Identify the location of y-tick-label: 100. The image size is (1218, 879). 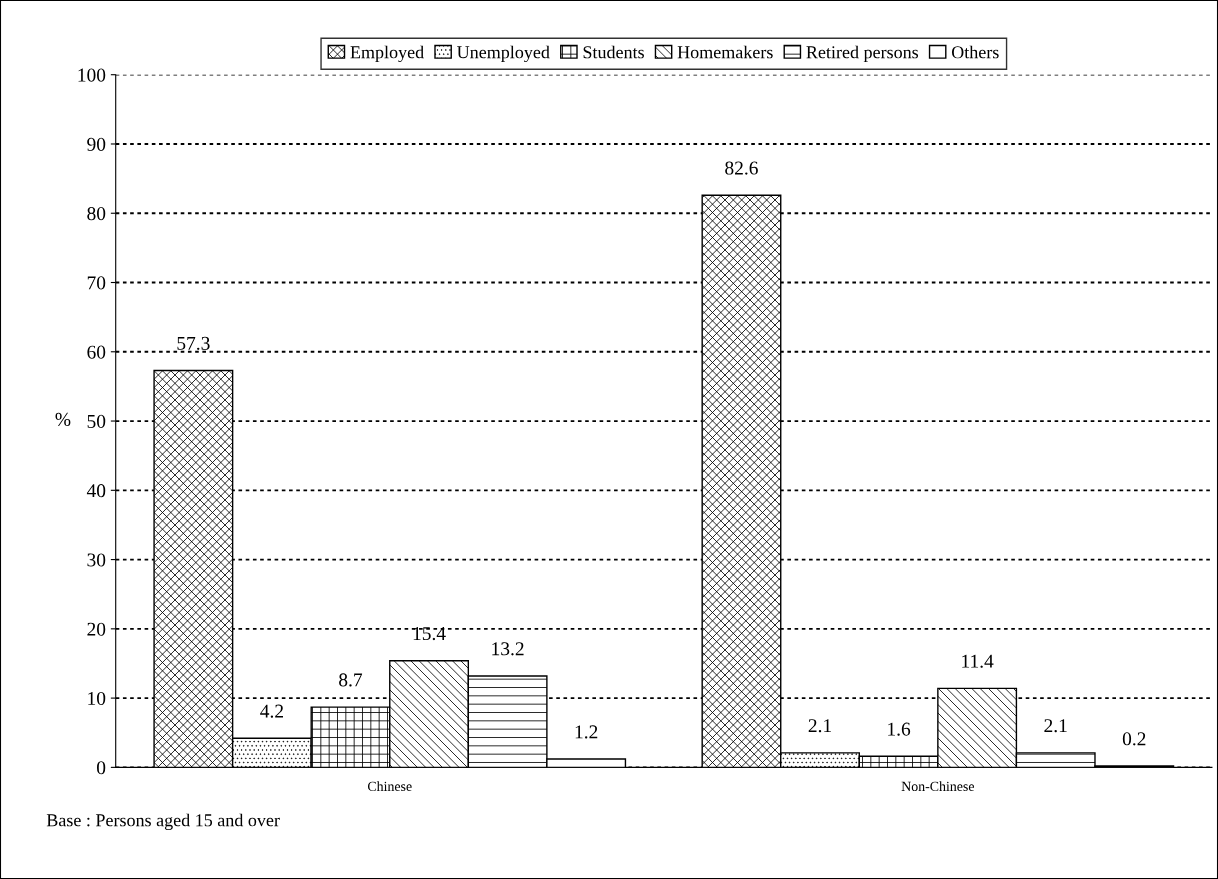
(92, 75).